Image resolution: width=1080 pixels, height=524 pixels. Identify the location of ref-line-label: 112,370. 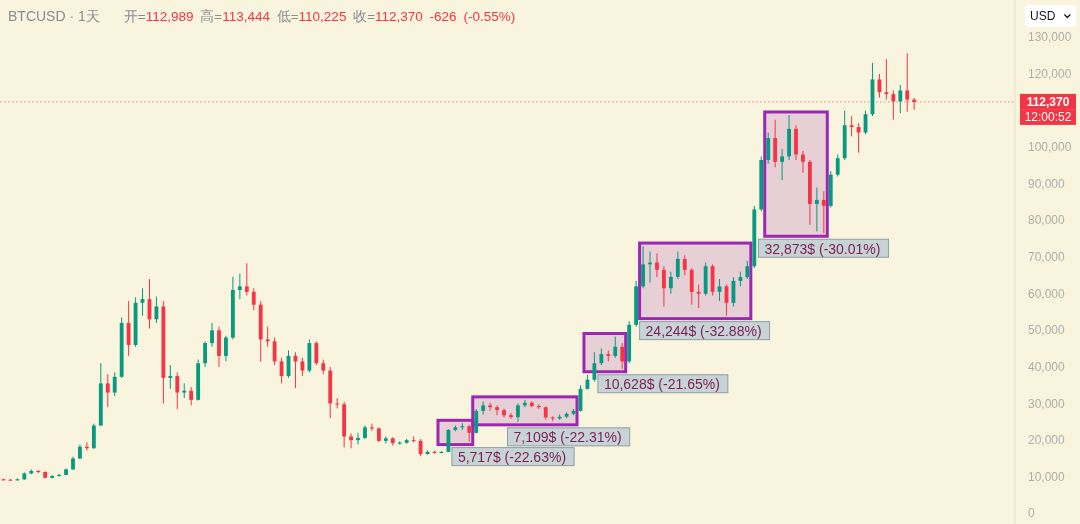
(1048, 101).